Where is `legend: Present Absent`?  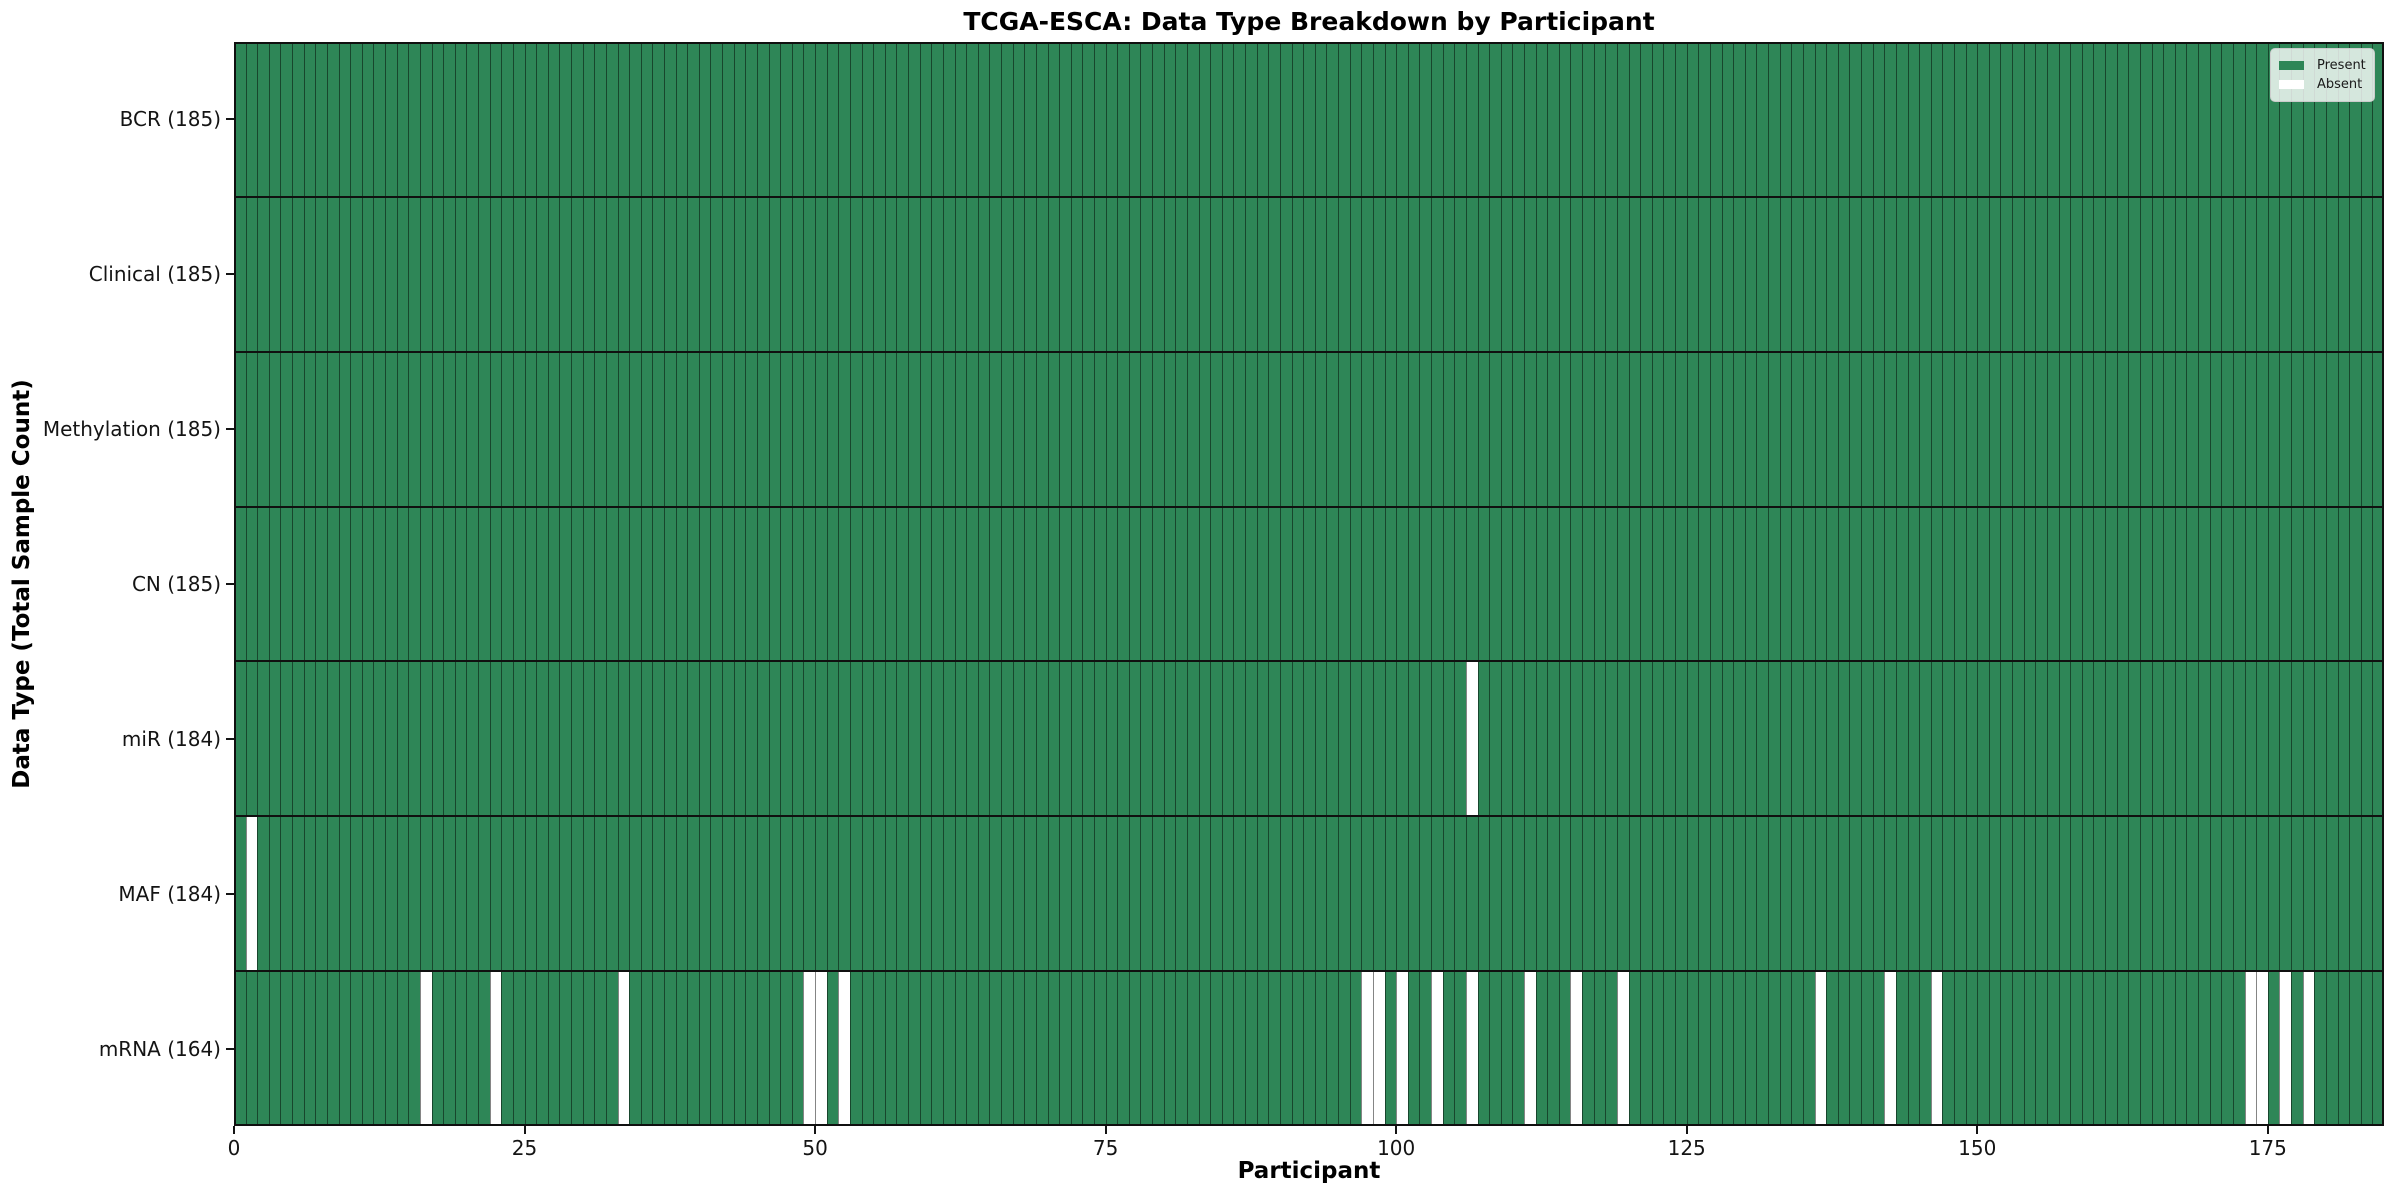
legend: Present Absent is located at coordinates (2322, 75).